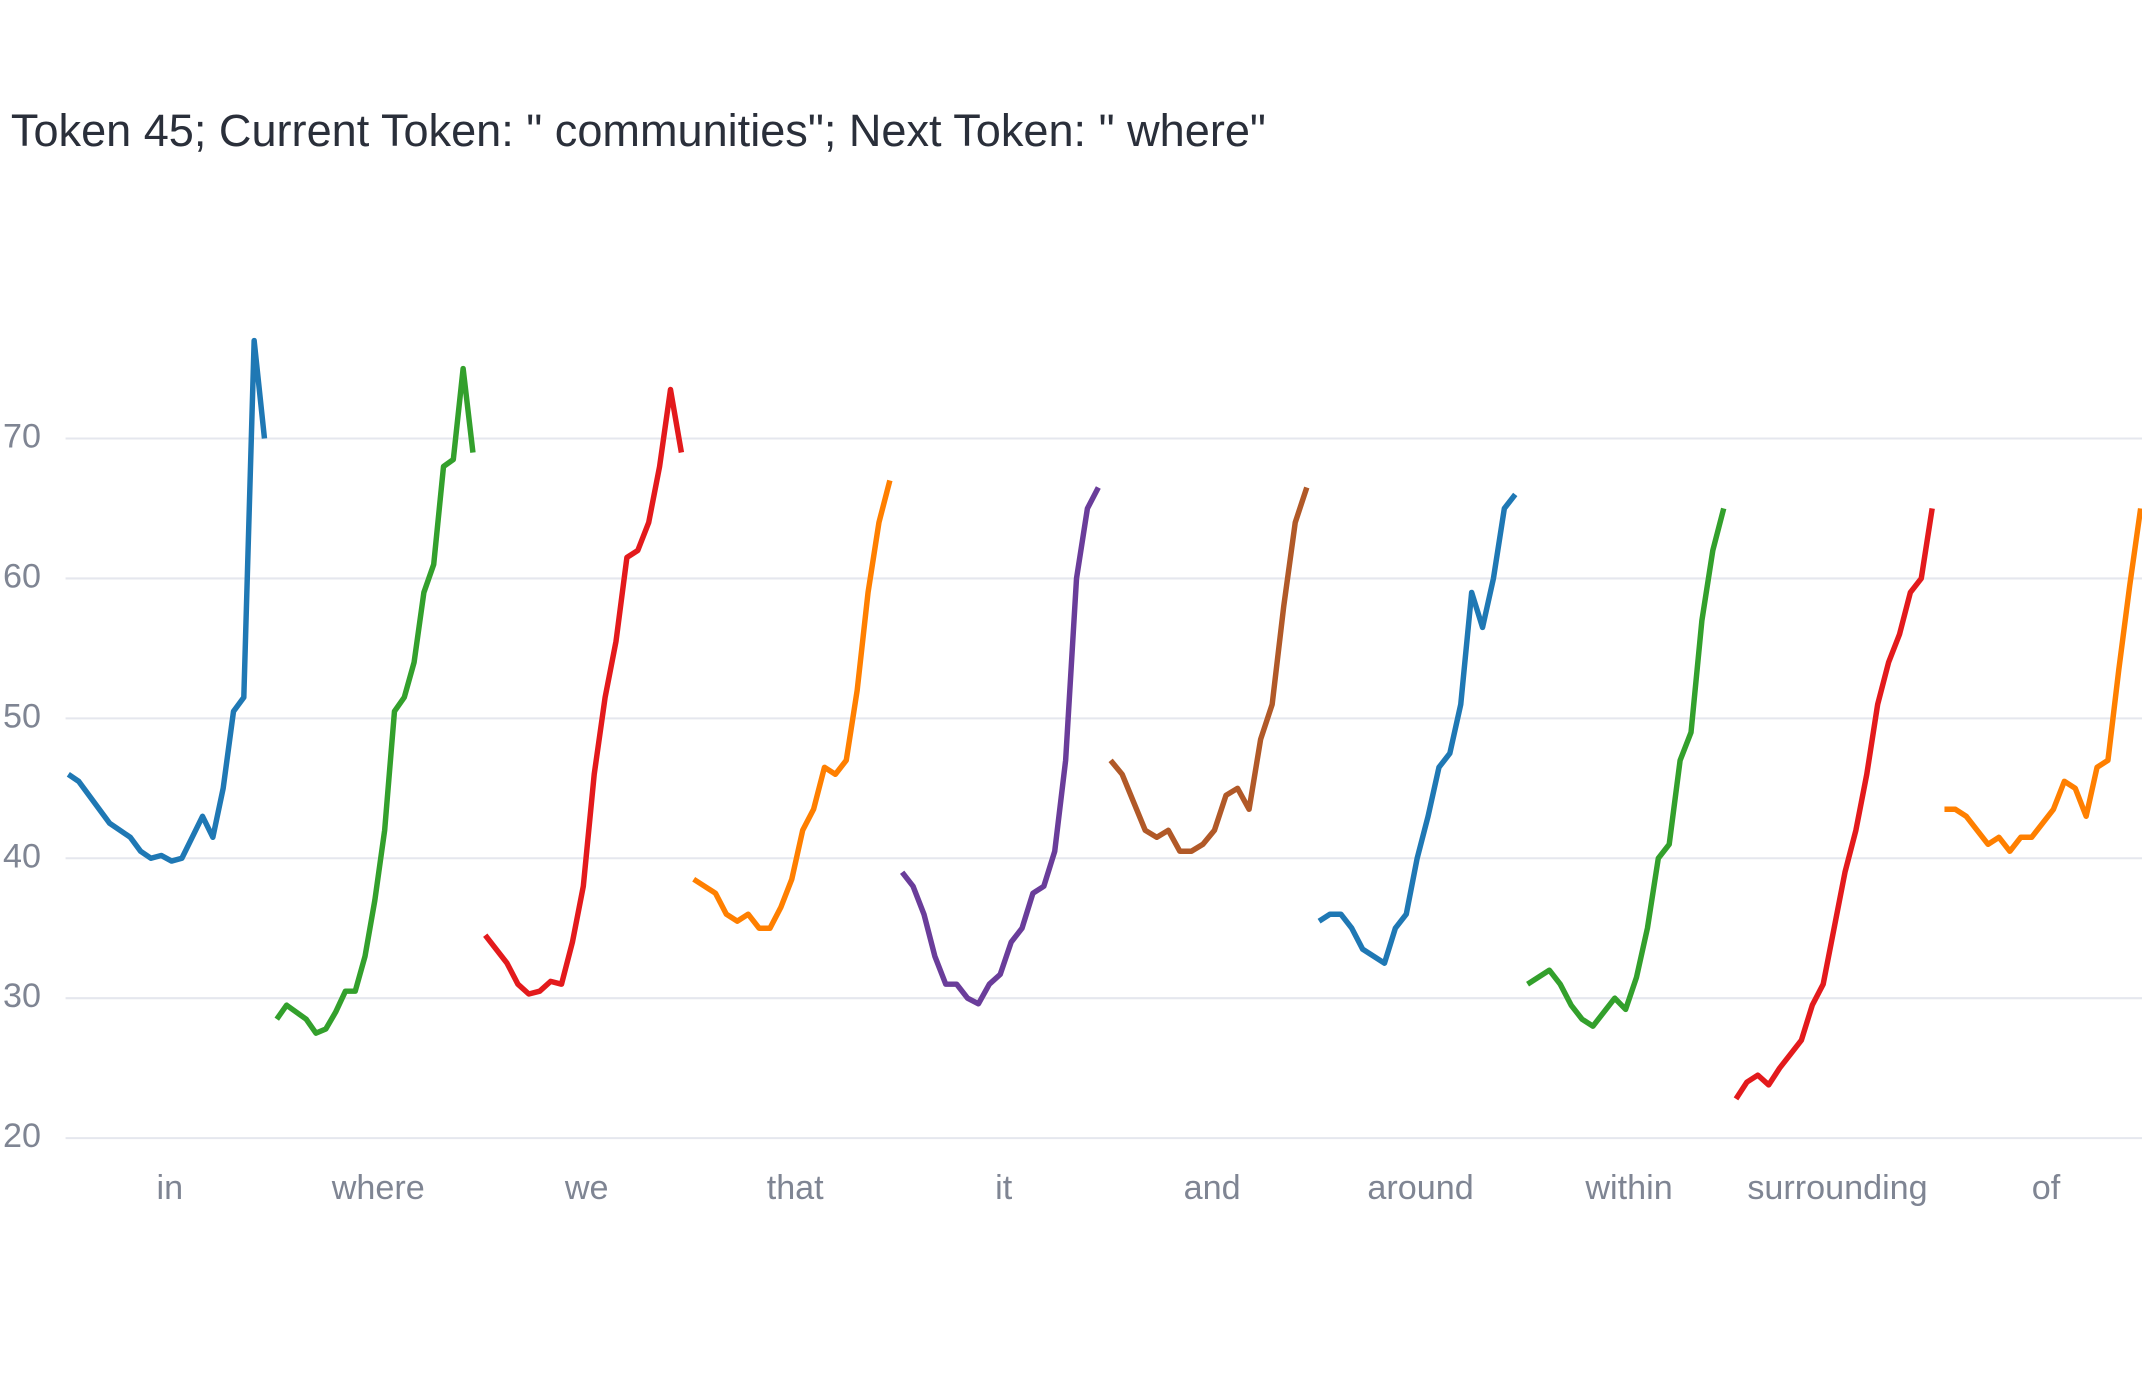  Describe the element at coordinates (795, 1188) in the screenshot. I see `x-tick-label: that` at that location.